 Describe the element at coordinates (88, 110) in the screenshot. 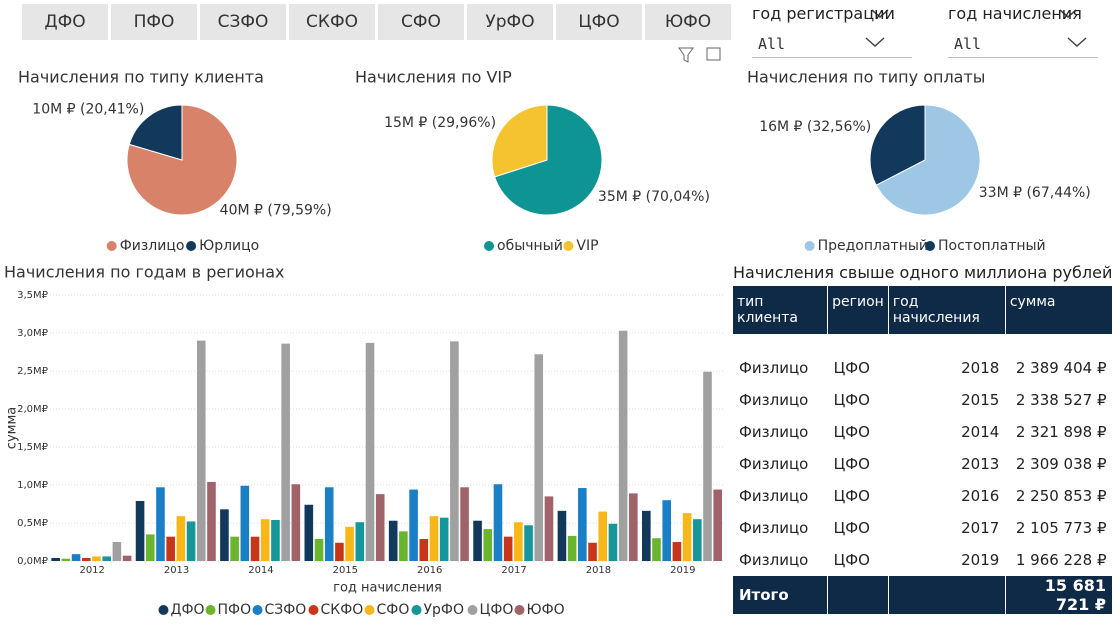

I see `data-label: 10M ₽ (20,41%)` at that location.